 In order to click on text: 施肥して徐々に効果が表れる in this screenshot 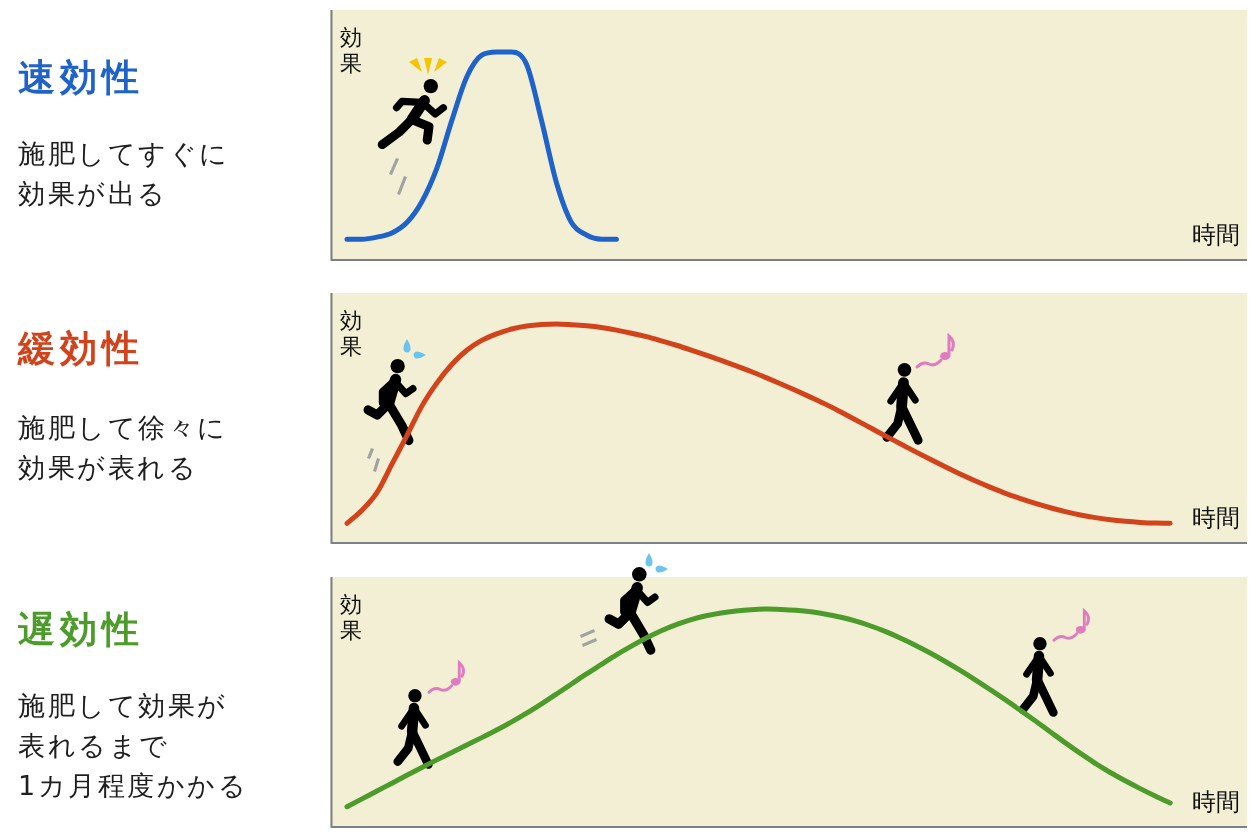, I will do `click(123, 448)`.